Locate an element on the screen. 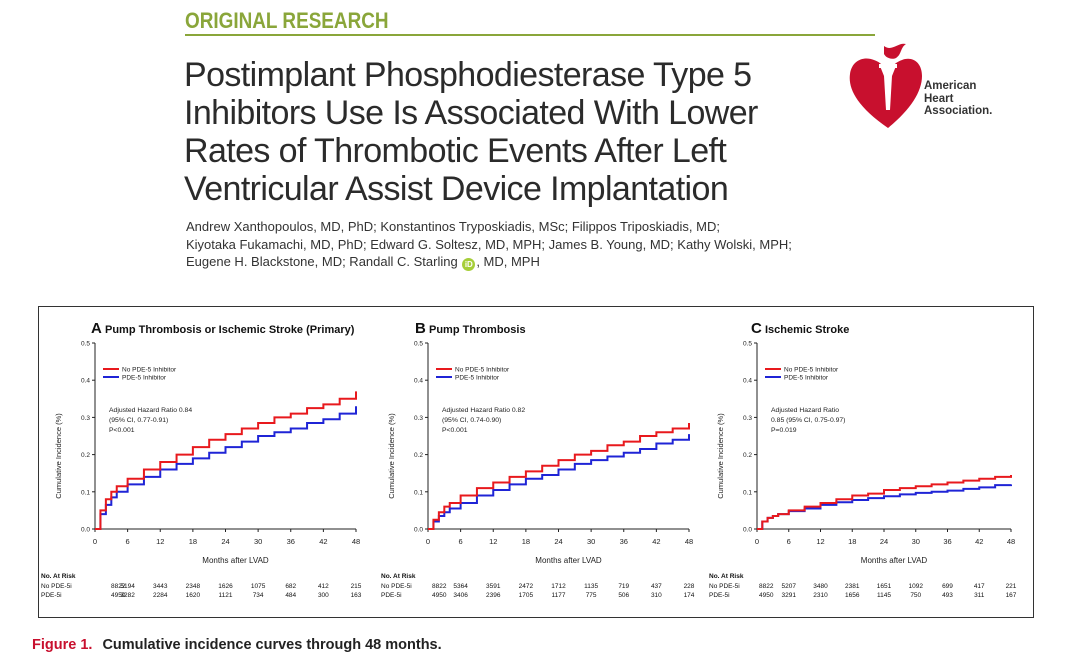  torch-body is located at coordinates (888, 88).